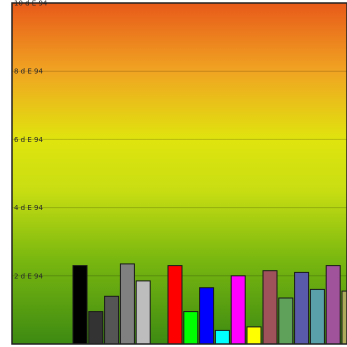 The image size is (347, 347). What do you see at coordinates (28, 72) in the screenshot?
I see `y-tick-label-8: 8 d E 94` at bounding box center [28, 72].